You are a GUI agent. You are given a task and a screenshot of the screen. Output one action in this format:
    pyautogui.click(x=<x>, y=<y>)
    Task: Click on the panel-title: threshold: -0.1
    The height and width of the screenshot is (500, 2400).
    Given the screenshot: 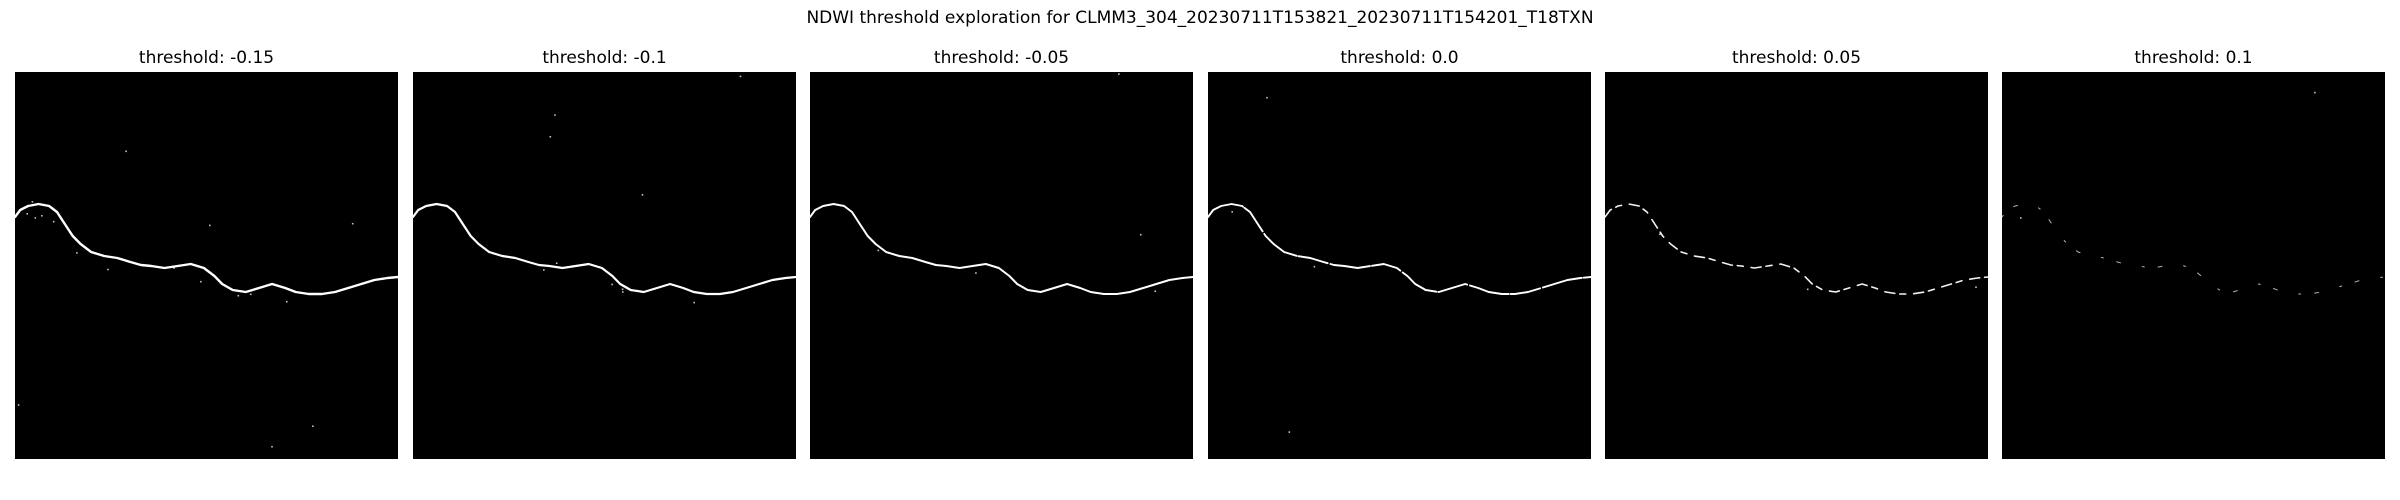 What is the action you would take?
    pyautogui.click(x=604, y=58)
    